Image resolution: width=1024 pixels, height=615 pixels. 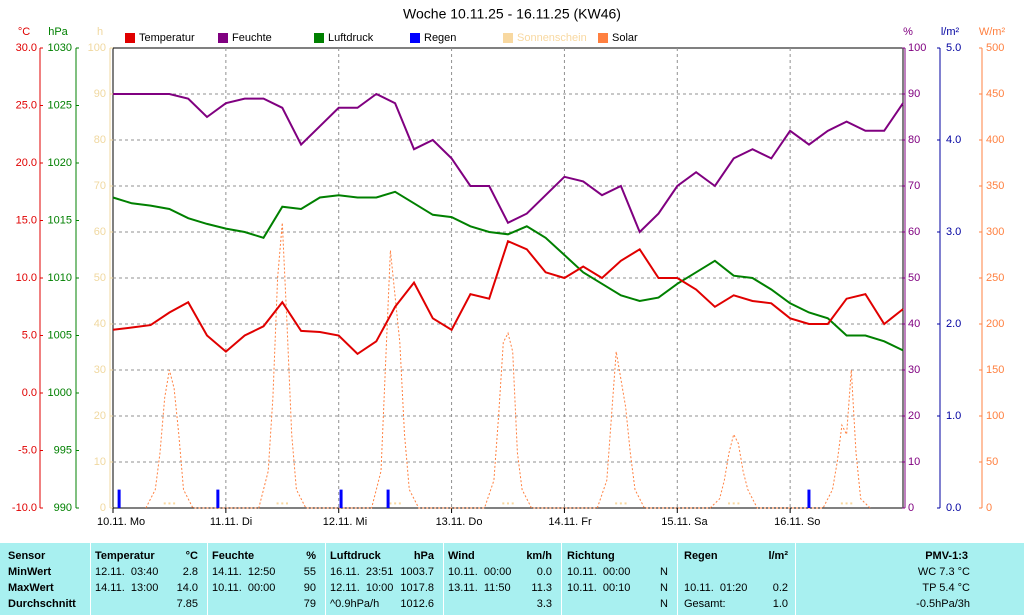 I want to click on x-tick-label: 11.11. Di, so click(x=231, y=522).